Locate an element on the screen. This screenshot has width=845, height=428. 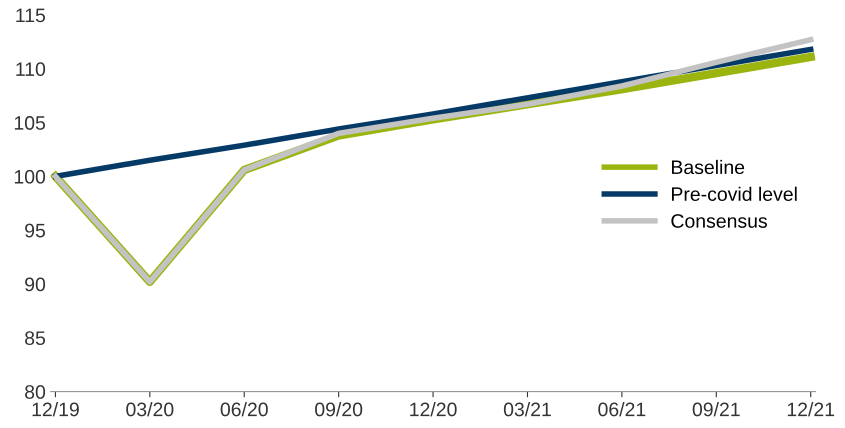
x-tick-label: 09/20 is located at coordinates (338, 409).